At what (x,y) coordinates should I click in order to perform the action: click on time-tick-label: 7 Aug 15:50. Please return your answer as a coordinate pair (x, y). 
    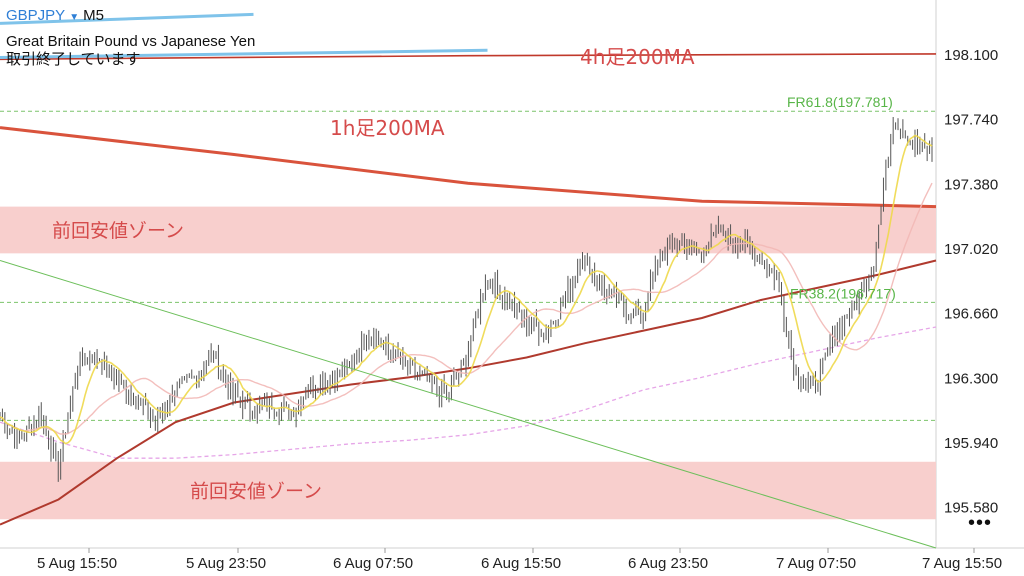
    Looking at the image, I should click on (962, 563).